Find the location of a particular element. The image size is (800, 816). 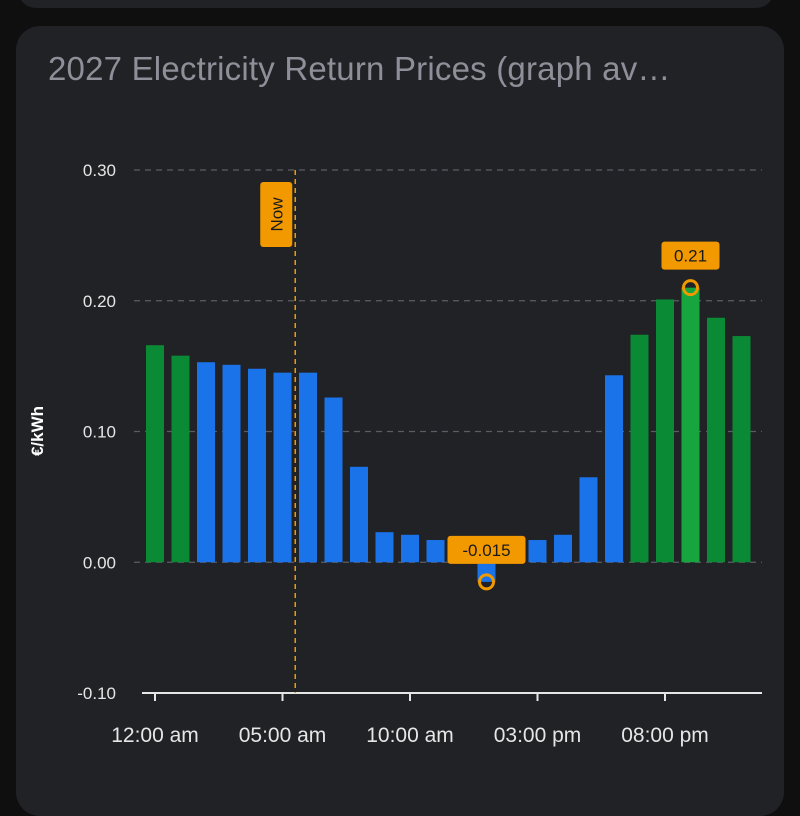

now-label: Now is located at coordinates (276, 214).